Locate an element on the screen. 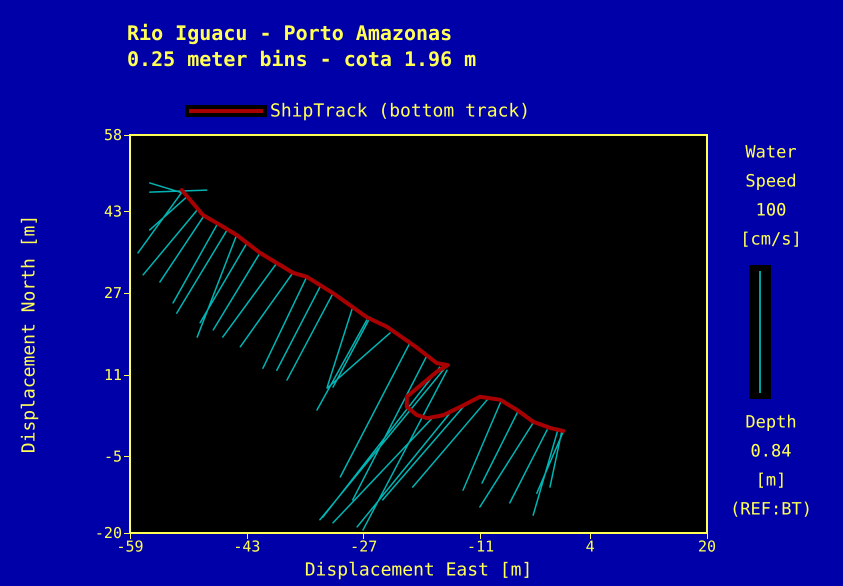 The image size is (843, 586). x-tick-label: -43 is located at coordinates (246, 547).